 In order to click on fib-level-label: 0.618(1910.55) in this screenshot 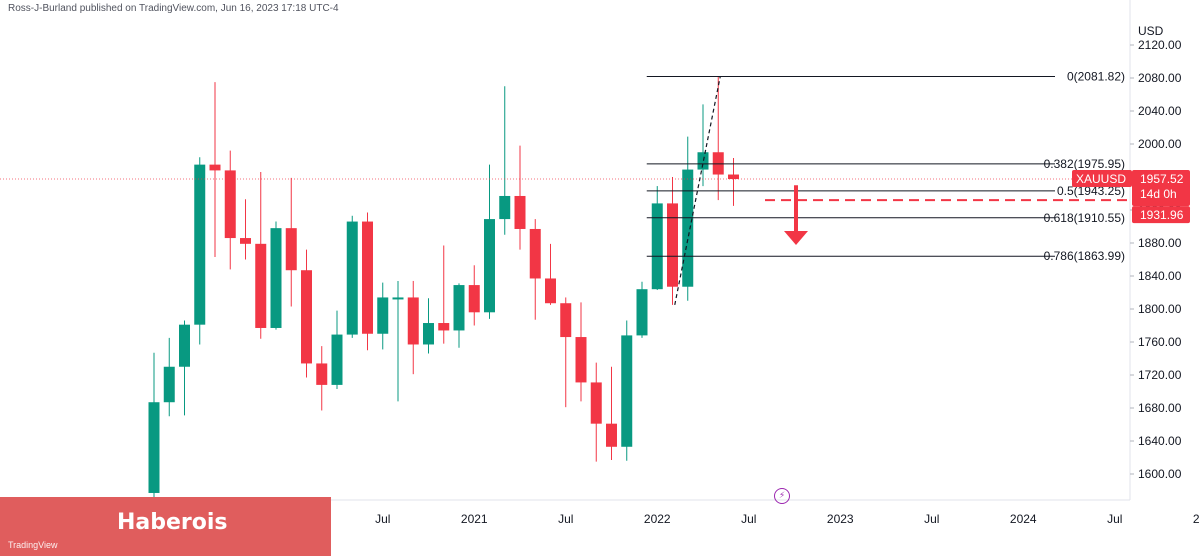, I will do `click(1084, 218)`.